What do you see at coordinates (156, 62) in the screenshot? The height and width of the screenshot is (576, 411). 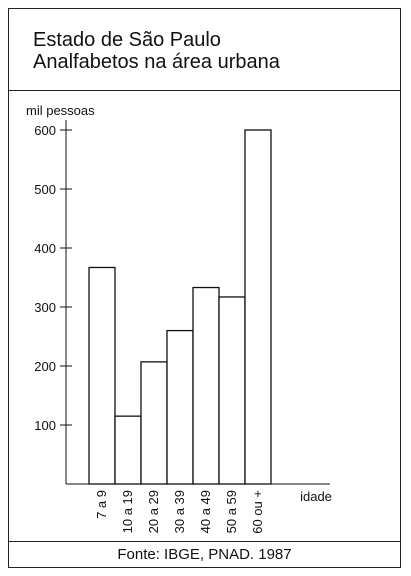 I see `chart-title-line-2: Analfabetos na área urbana` at bounding box center [156, 62].